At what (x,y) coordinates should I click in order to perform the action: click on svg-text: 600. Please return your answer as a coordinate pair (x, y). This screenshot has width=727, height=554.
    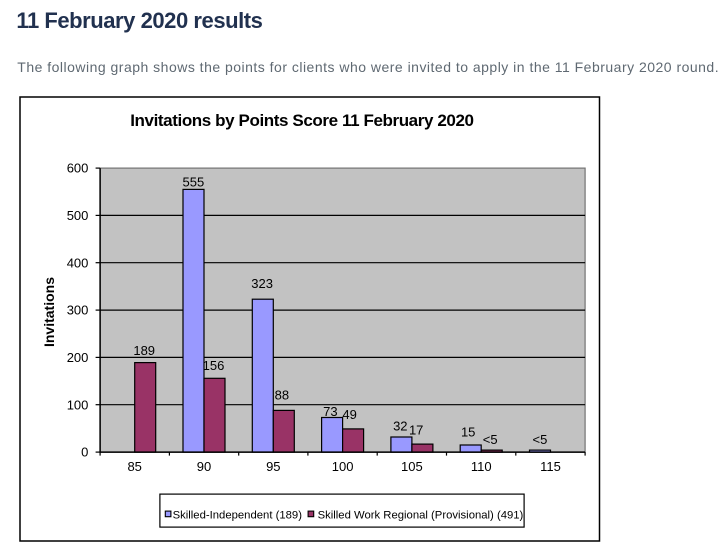
    Looking at the image, I should click on (78, 168).